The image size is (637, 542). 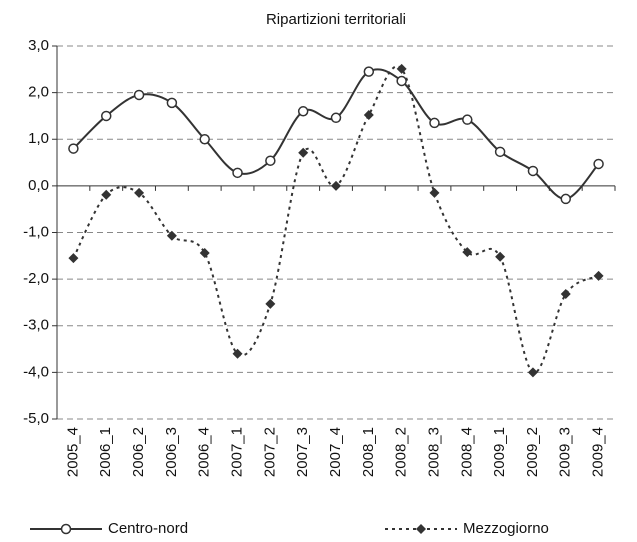 What do you see at coordinates (38, 185) in the screenshot?
I see `y-tick-label: 0,0` at bounding box center [38, 185].